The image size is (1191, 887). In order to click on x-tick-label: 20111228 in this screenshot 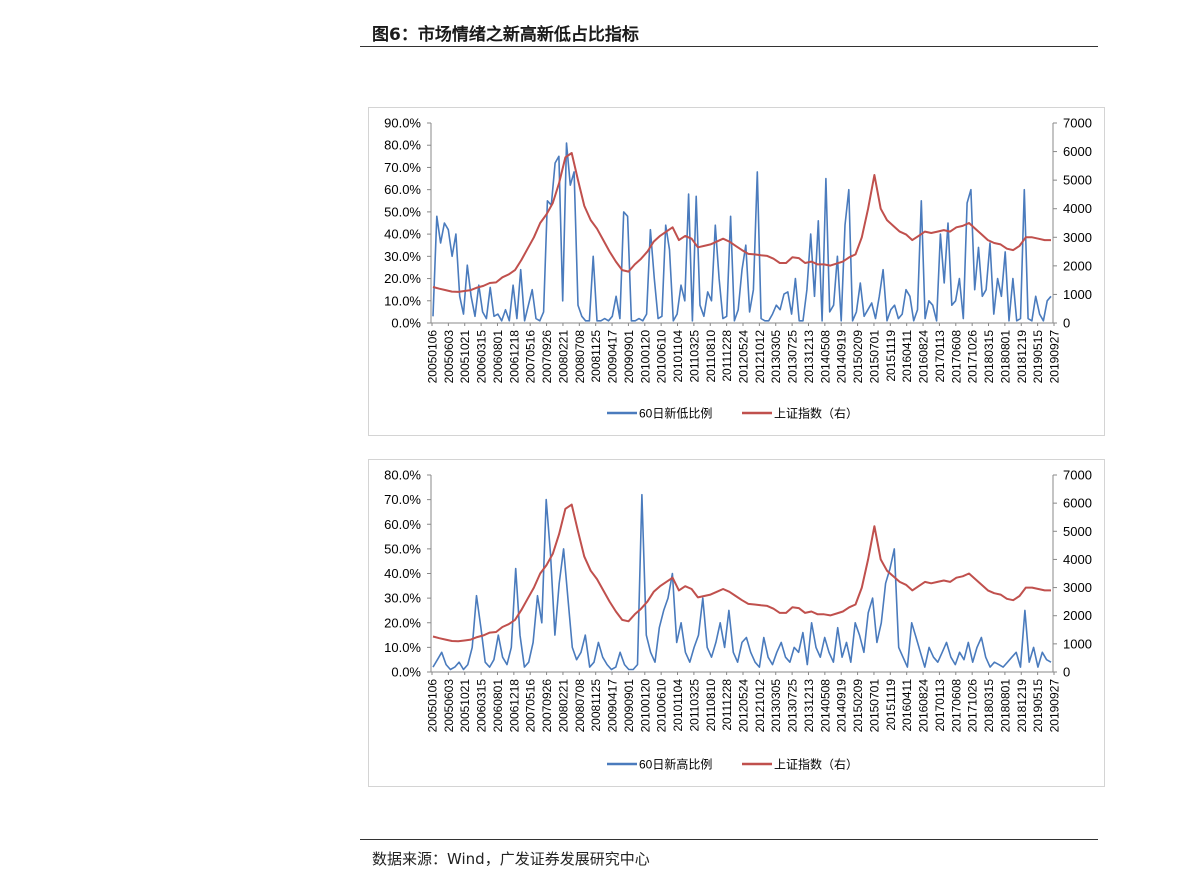, I will do `click(727, 356)`.